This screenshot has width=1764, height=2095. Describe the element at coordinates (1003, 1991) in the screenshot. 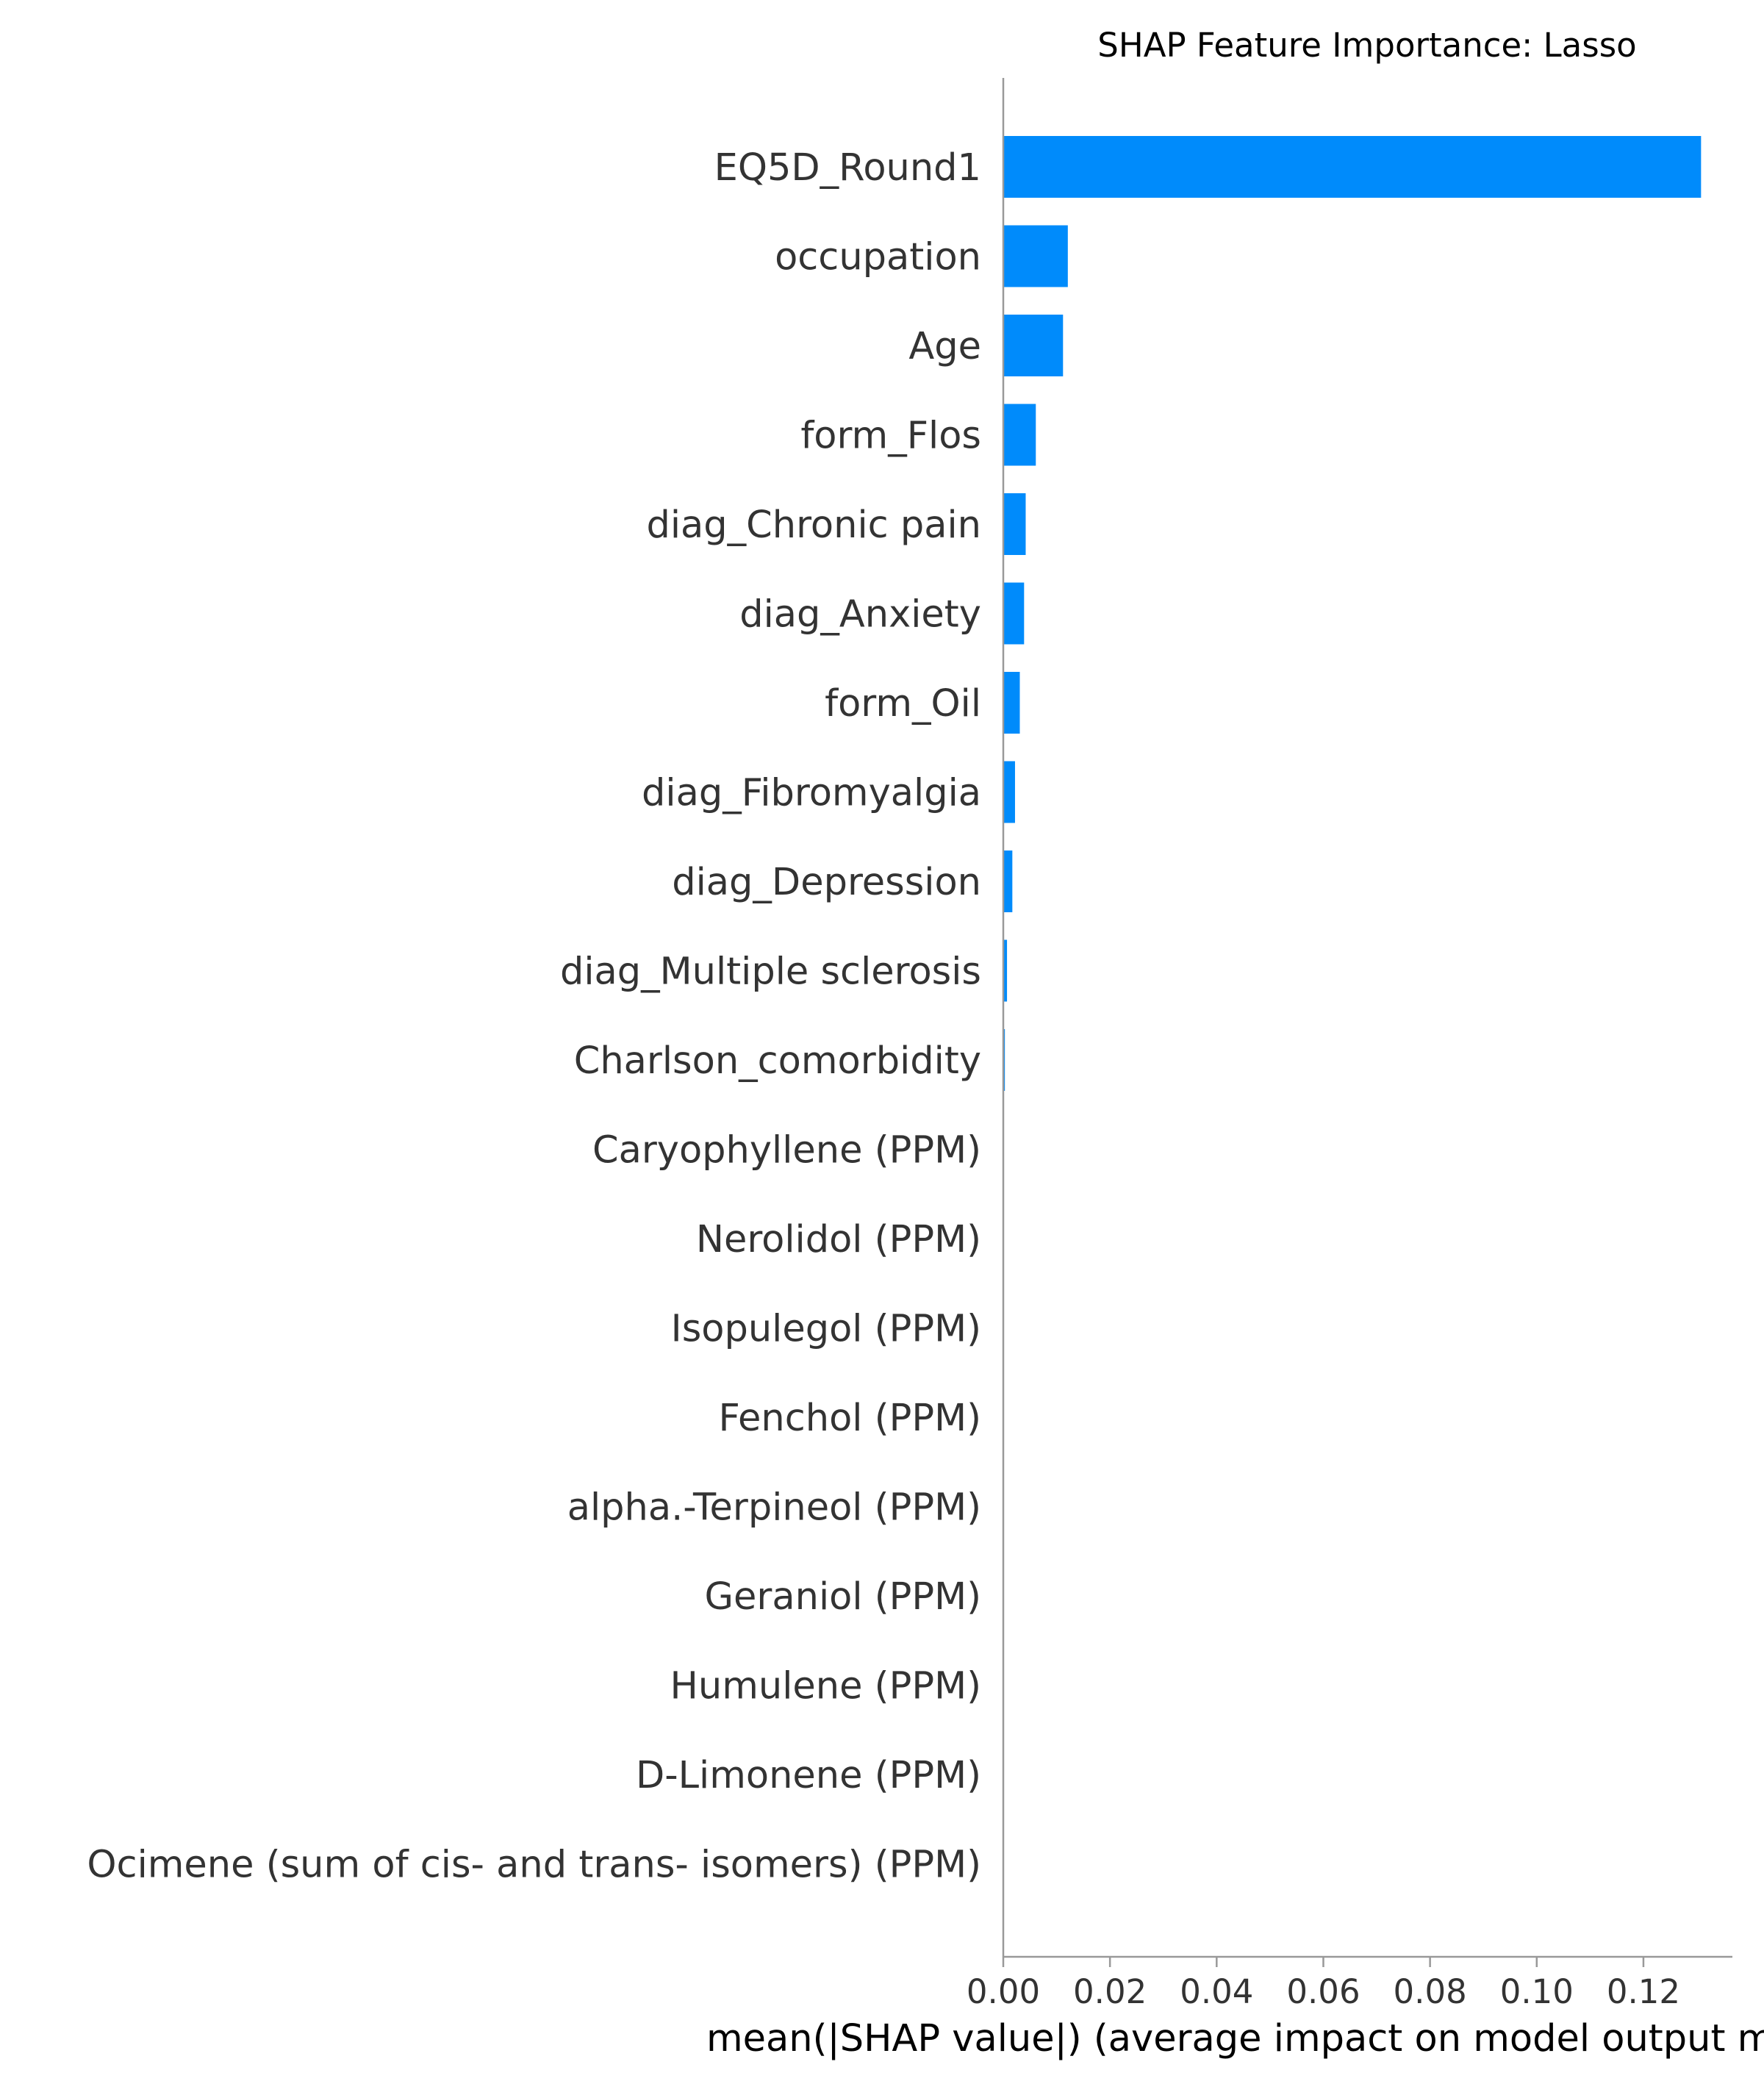

I see `x-tick-label: 0.00` at that location.